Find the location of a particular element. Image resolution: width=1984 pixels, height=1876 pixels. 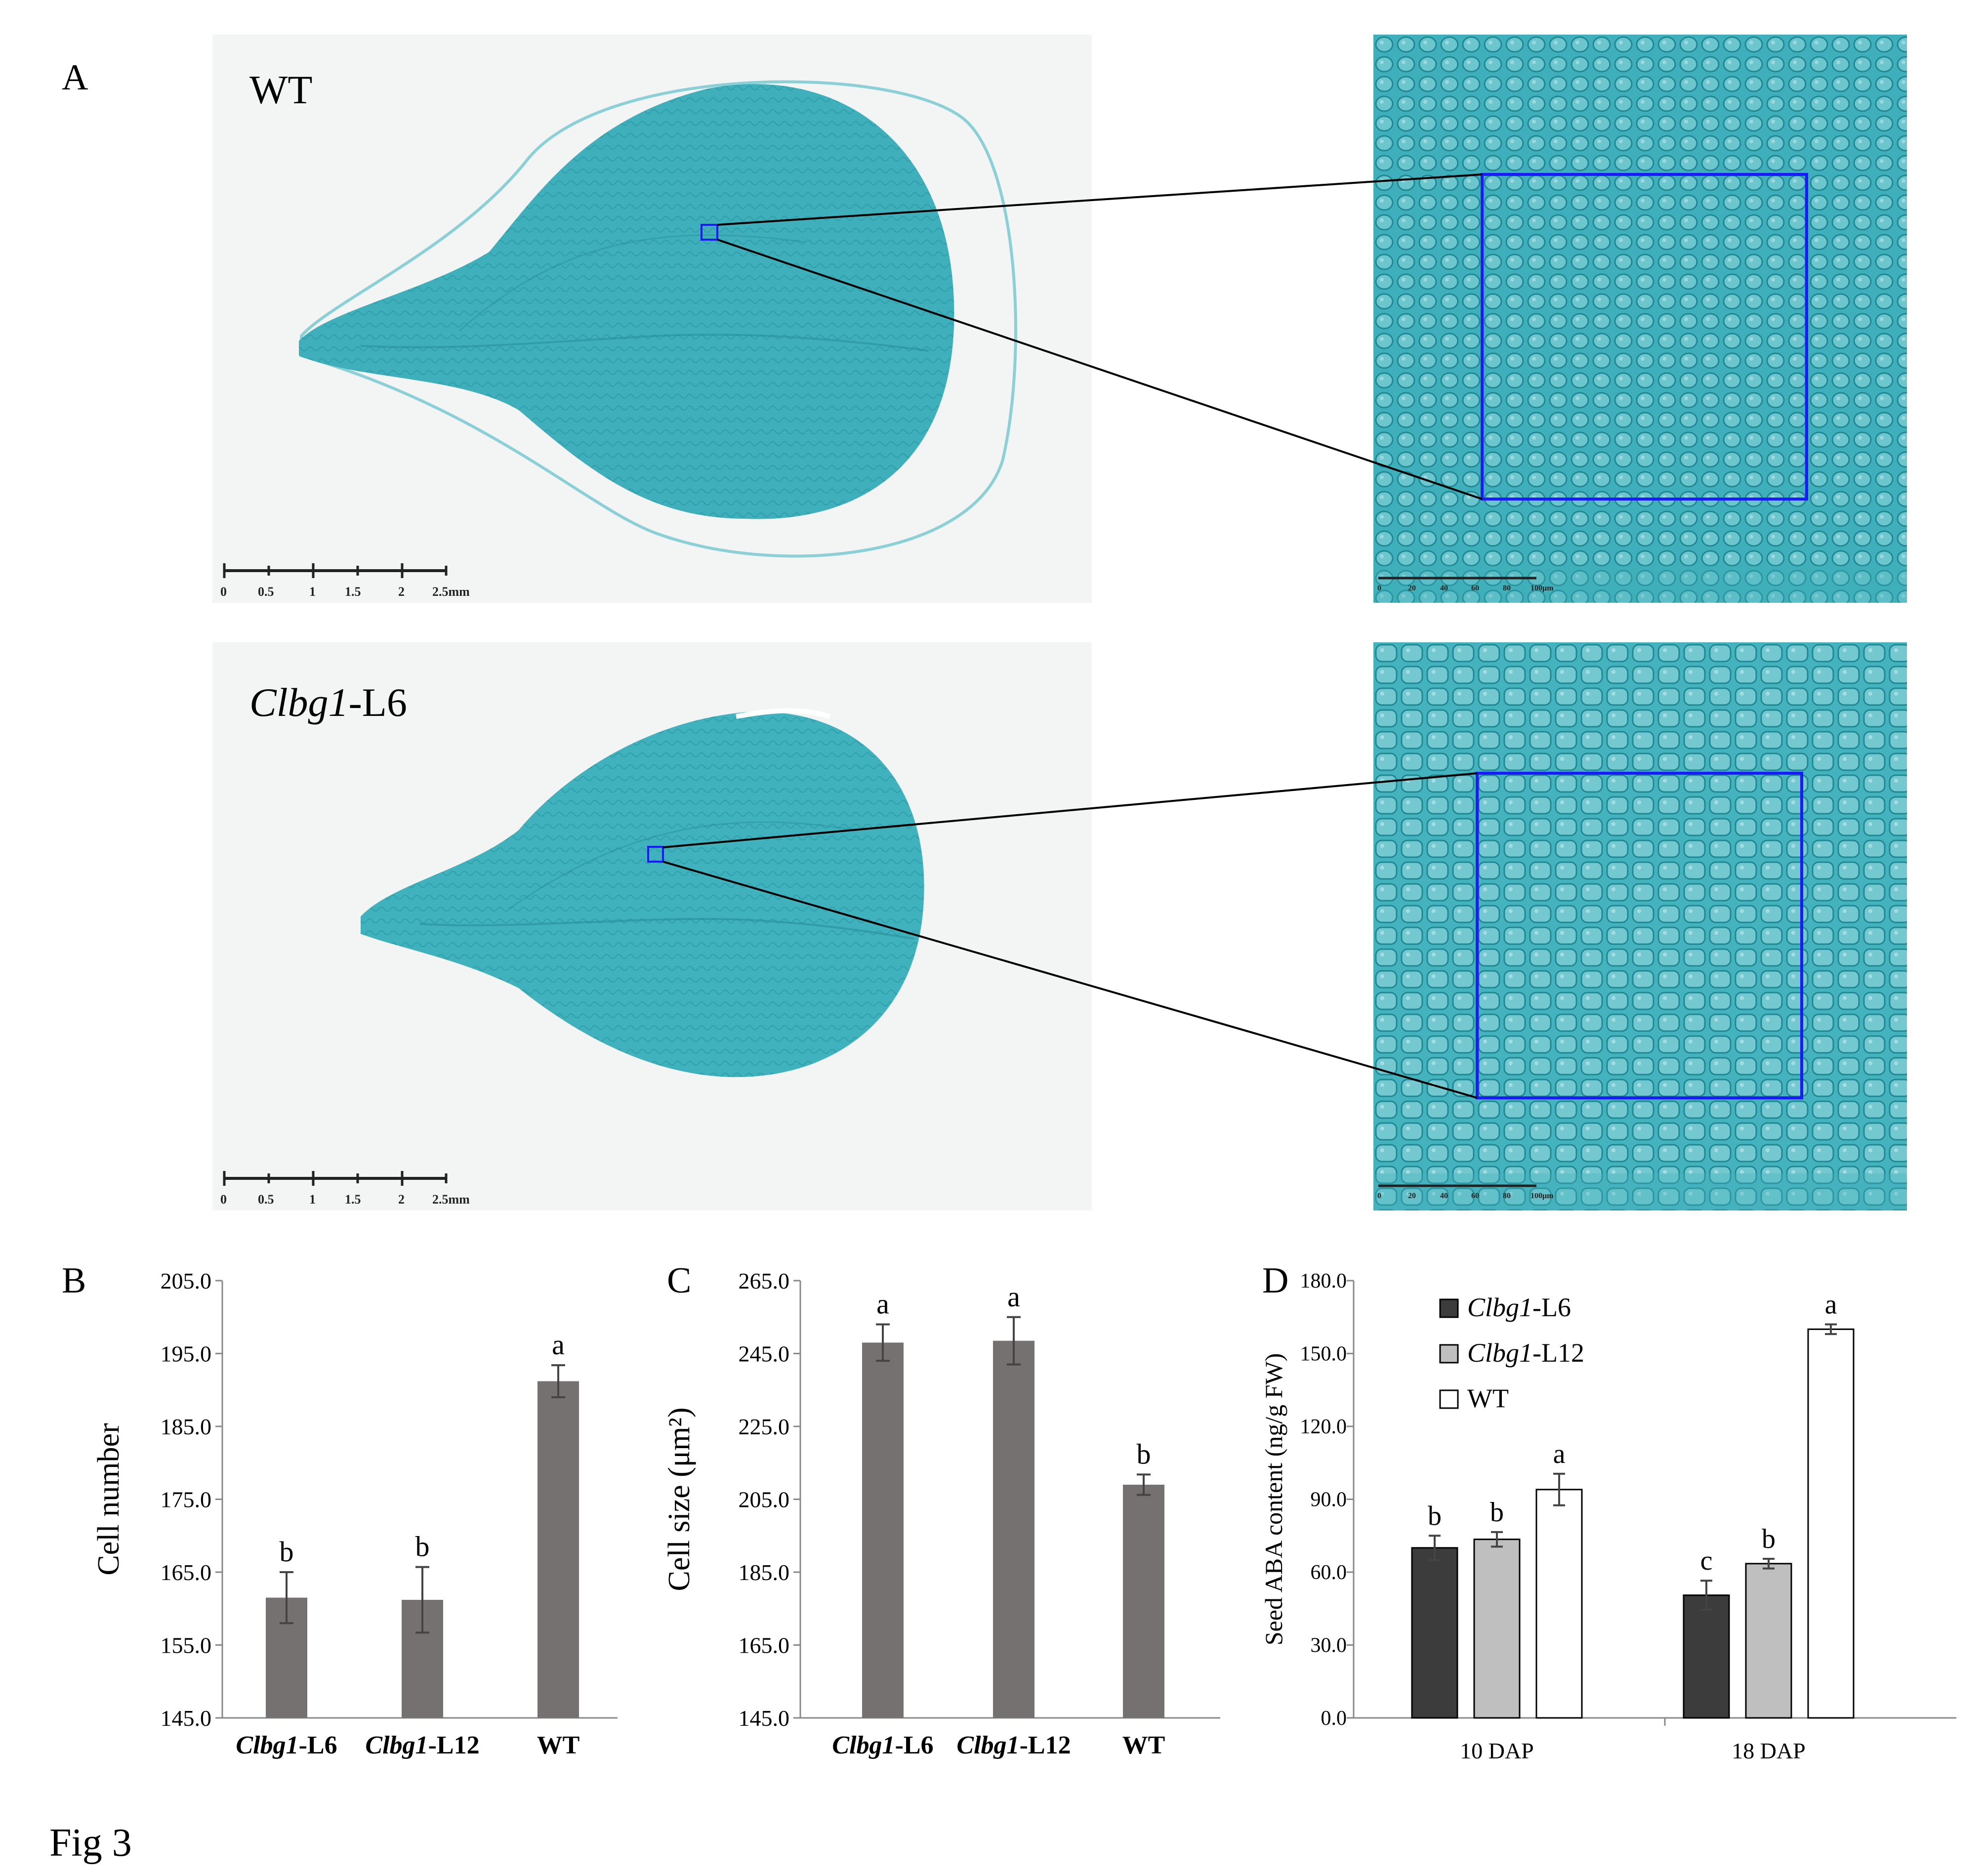

chart-c-significance-letter: b is located at coordinates (1144, 1454).